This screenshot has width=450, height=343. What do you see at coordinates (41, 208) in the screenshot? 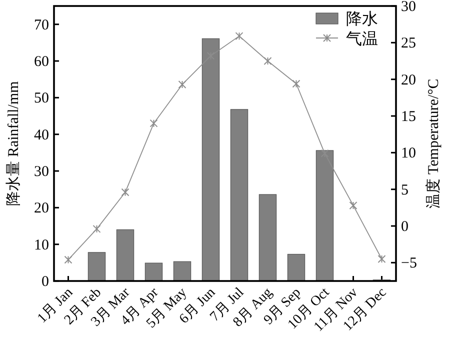
I see `y-tick-label: 20` at bounding box center [41, 208].